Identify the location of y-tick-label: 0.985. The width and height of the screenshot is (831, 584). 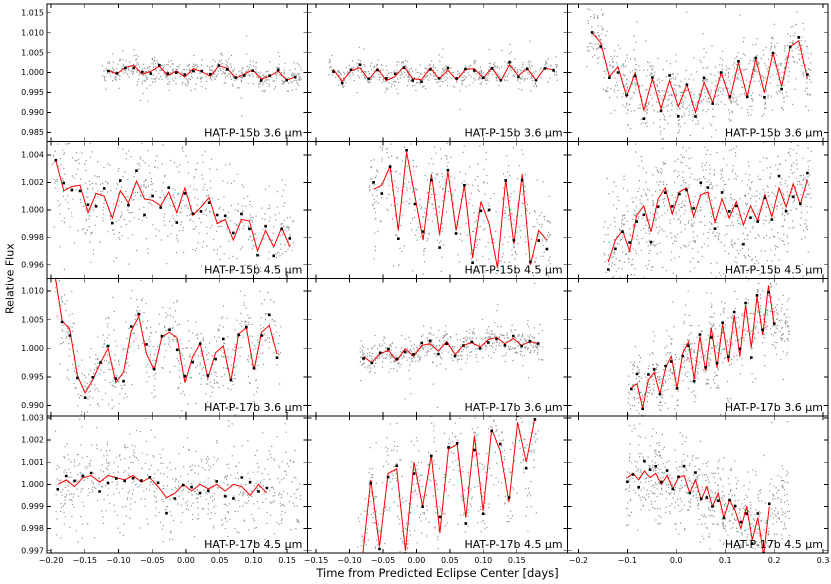
(32, 132).